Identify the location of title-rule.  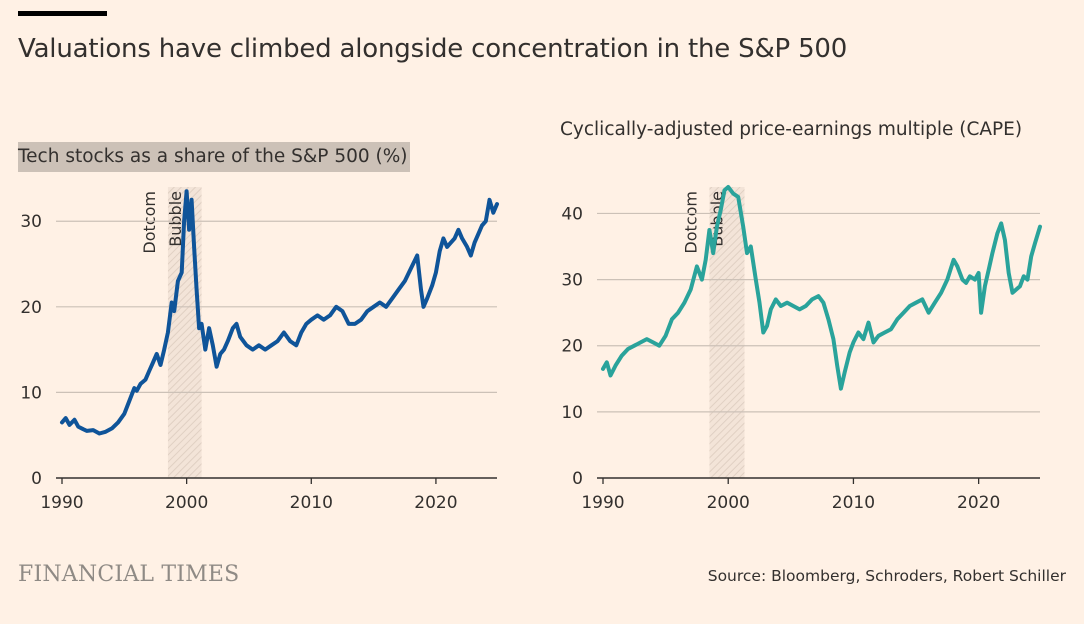
(62, 13).